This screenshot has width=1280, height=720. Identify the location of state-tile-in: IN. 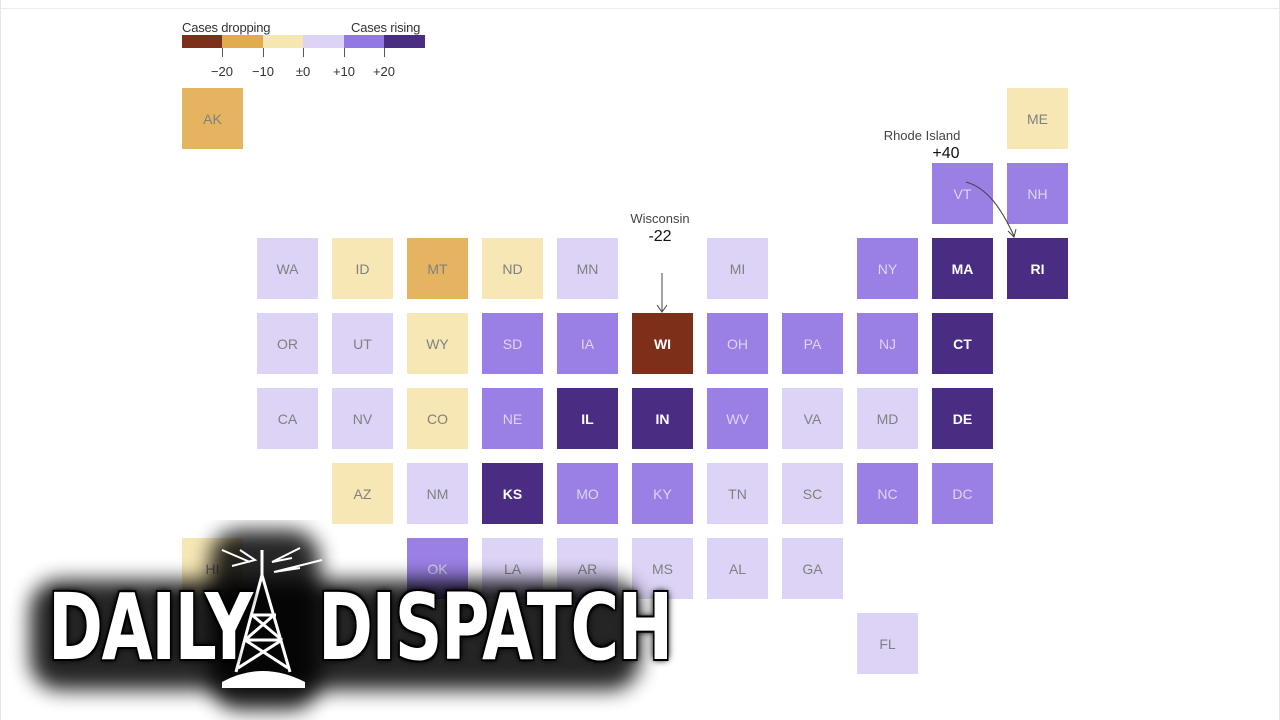
(662, 418).